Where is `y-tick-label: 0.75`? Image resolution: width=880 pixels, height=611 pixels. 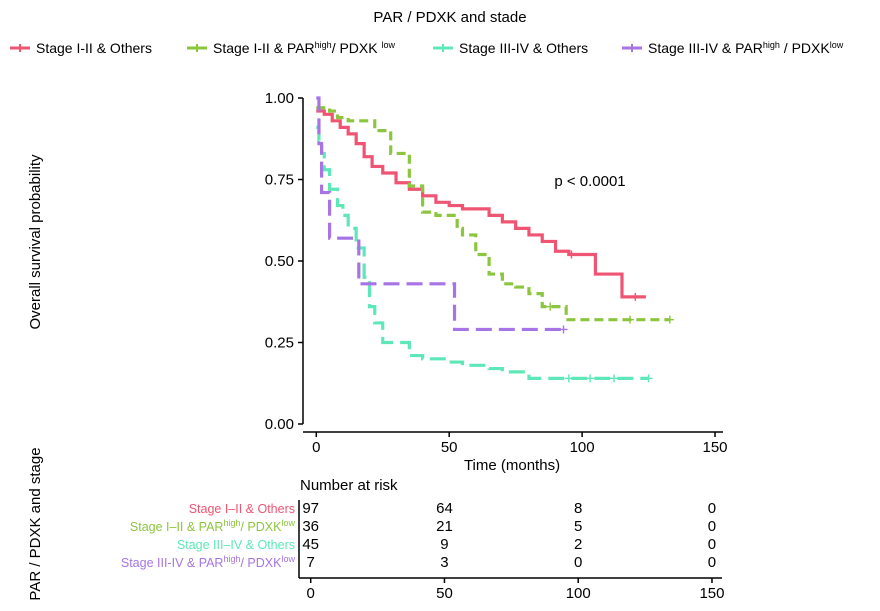 y-tick-label: 0.75 is located at coordinates (279, 180).